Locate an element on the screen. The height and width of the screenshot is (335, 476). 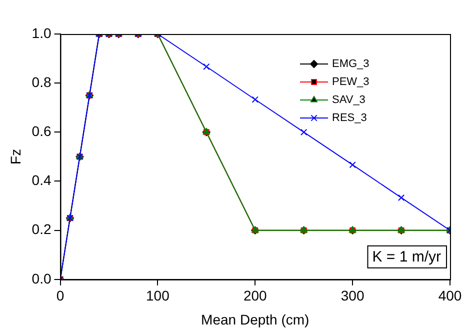
x-tick-label: 400 is located at coordinates (450, 296).